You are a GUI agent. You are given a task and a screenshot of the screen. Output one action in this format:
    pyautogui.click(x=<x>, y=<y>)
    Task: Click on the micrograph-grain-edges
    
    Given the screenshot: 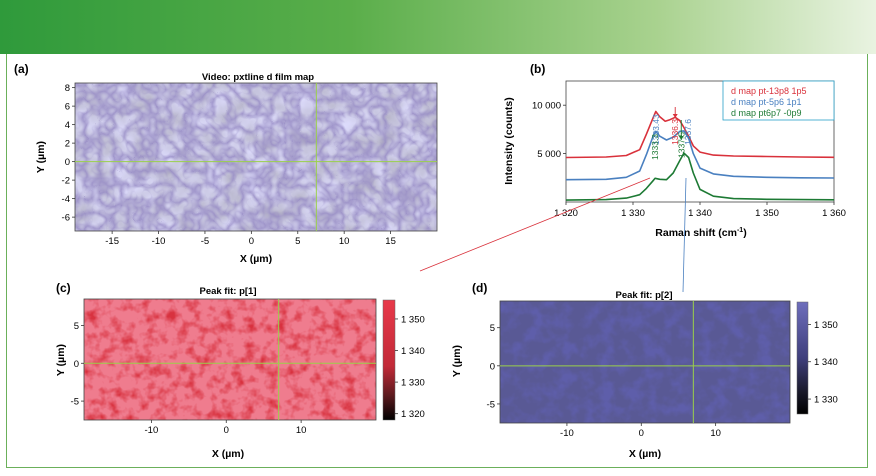 What is the action you would take?
    pyautogui.click(x=256, y=157)
    